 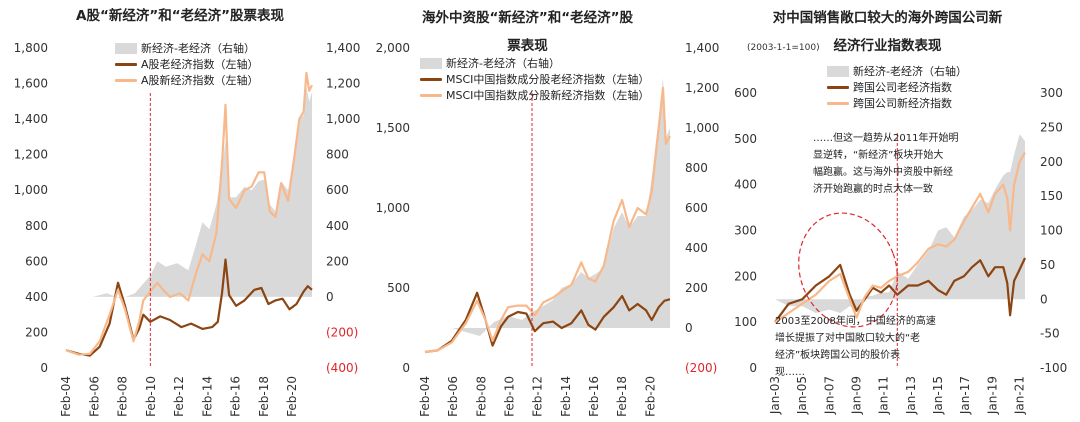 What do you see at coordinates (342, 368) in the screenshot?
I see `y-right-tick-label: (400)` at bounding box center [342, 368].